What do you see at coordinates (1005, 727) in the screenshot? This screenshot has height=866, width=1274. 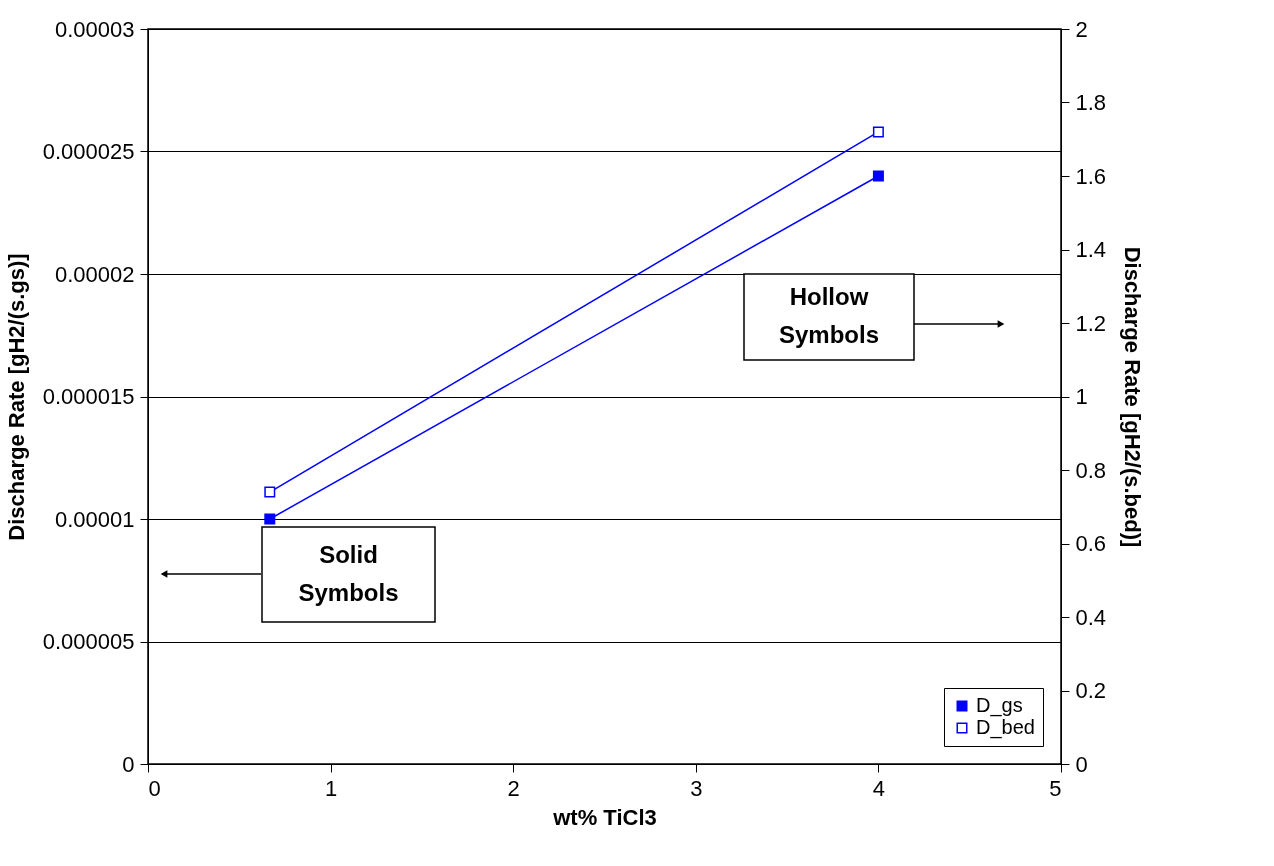 I see `legend-label: D_bed` at bounding box center [1005, 727].